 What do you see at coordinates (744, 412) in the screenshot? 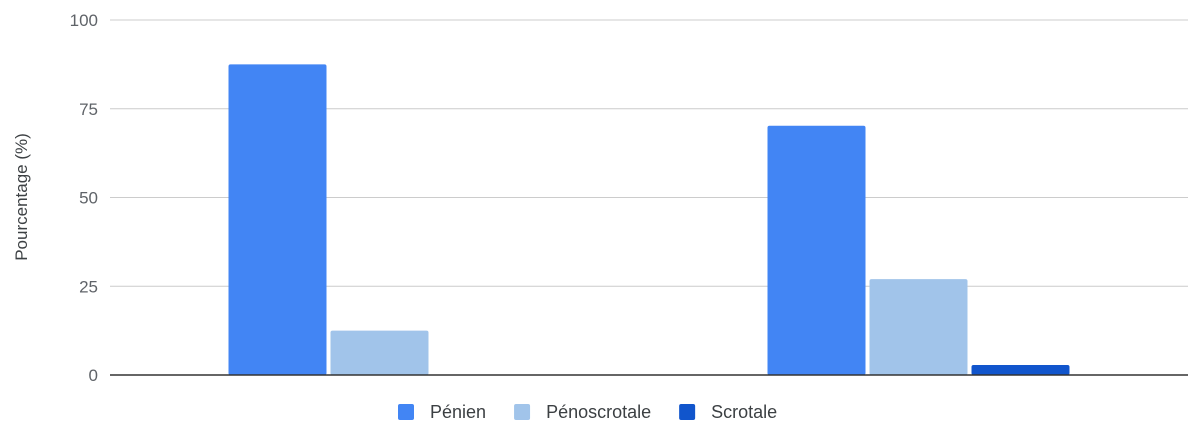
I see `legend-label-scrotale: Scrotale` at bounding box center [744, 412].